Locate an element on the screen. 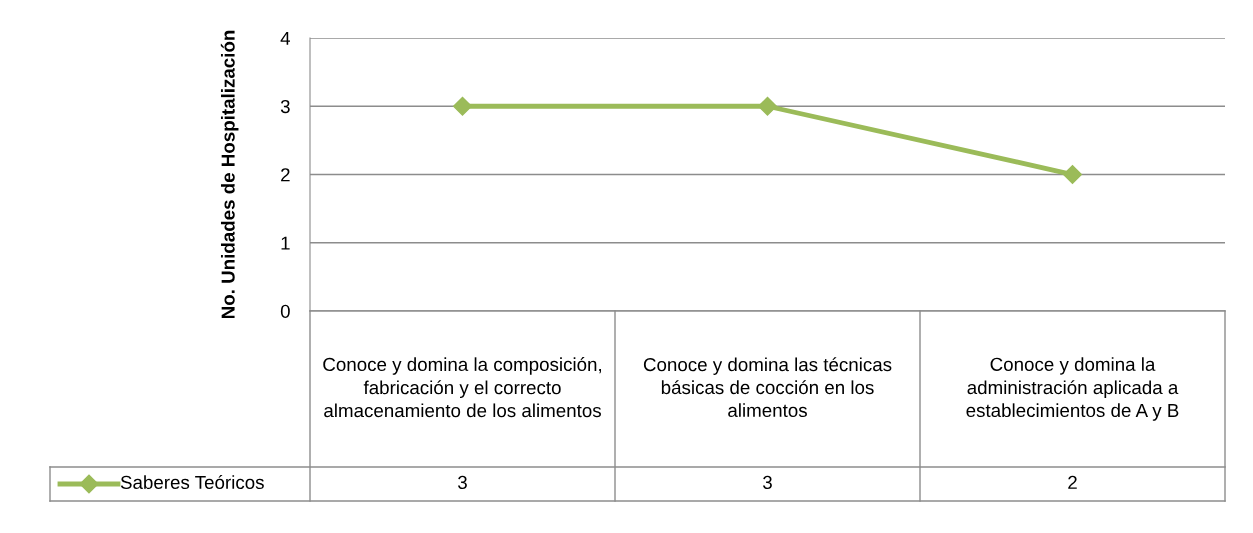 The width and height of the screenshot is (1253, 533). legend-label: Saberes Teóricos is located at coordinates (192, 482).